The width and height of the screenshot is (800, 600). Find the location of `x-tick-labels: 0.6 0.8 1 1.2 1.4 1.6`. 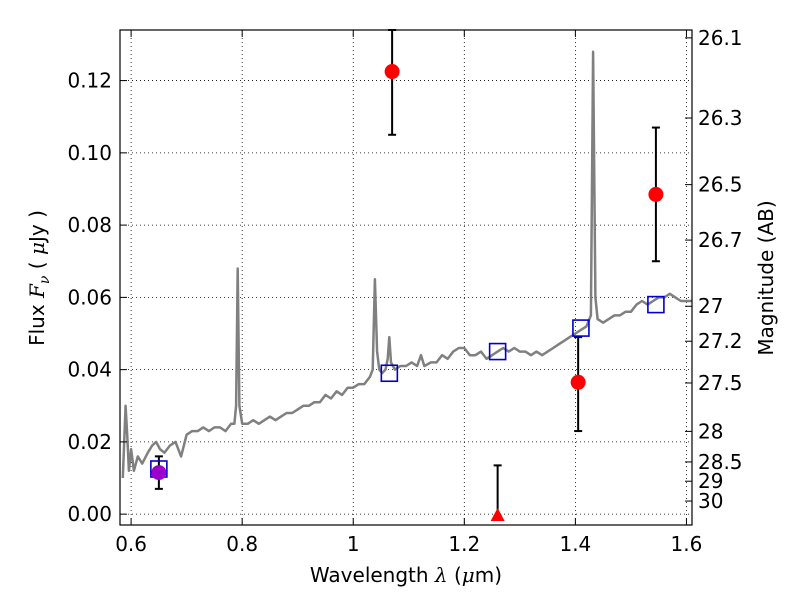

x-tick-labels: 0.6 0.8 1 1.2 1.4 1.6 is located at coordinates (408, 544).